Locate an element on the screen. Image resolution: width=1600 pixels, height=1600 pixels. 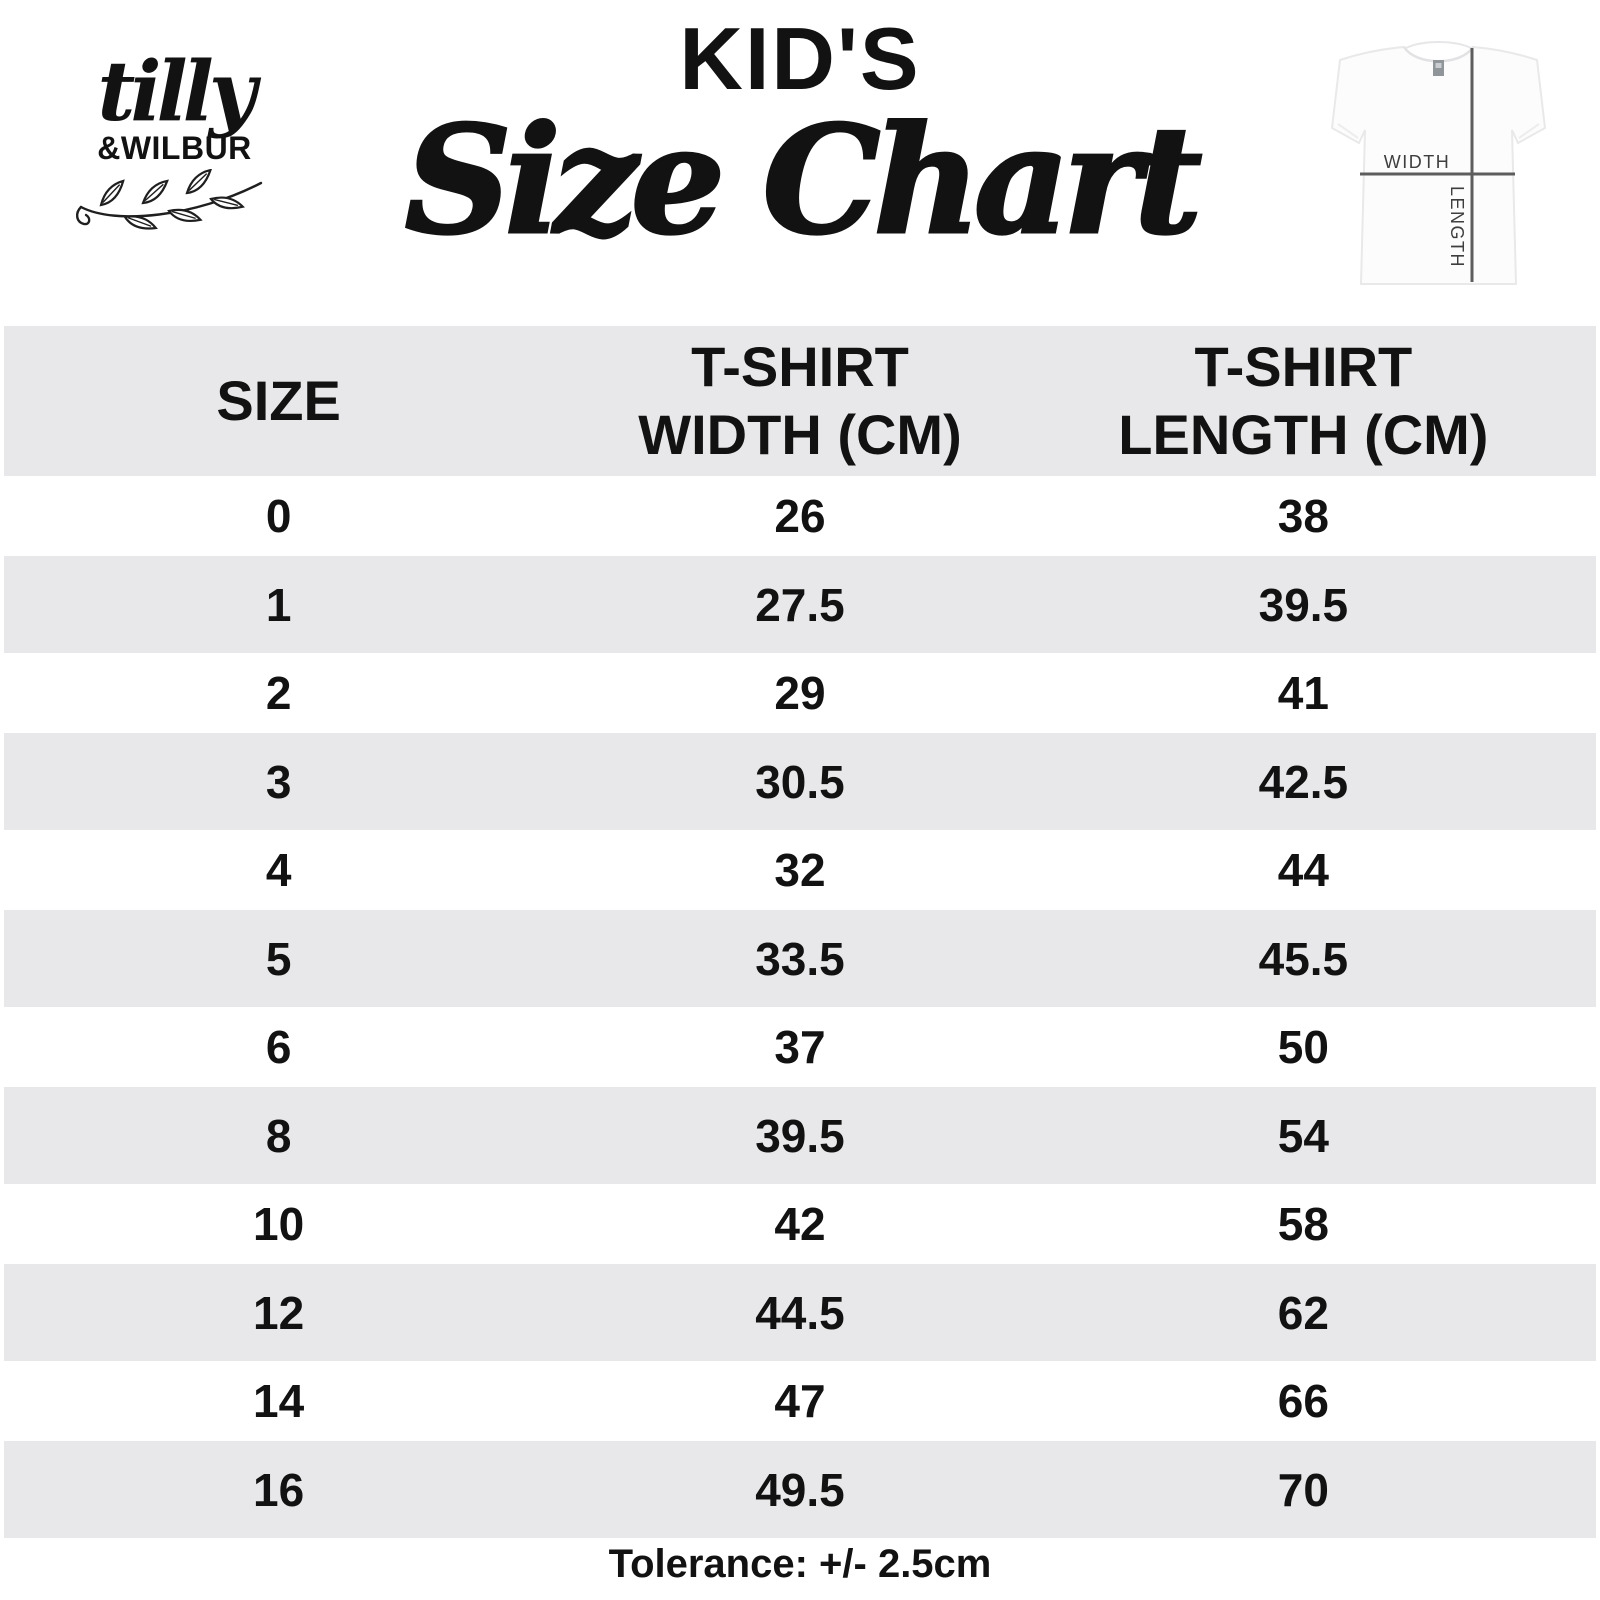
width-cell: 29 is located at coordinates (800, 693).